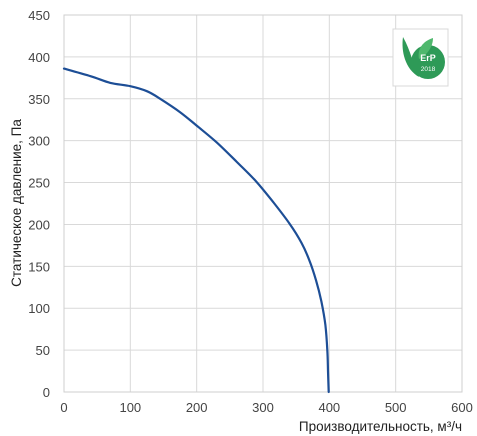 The height and width of the screenshot is (436, 477). I want to click on y-tick-label: 400, so click(39, 57).